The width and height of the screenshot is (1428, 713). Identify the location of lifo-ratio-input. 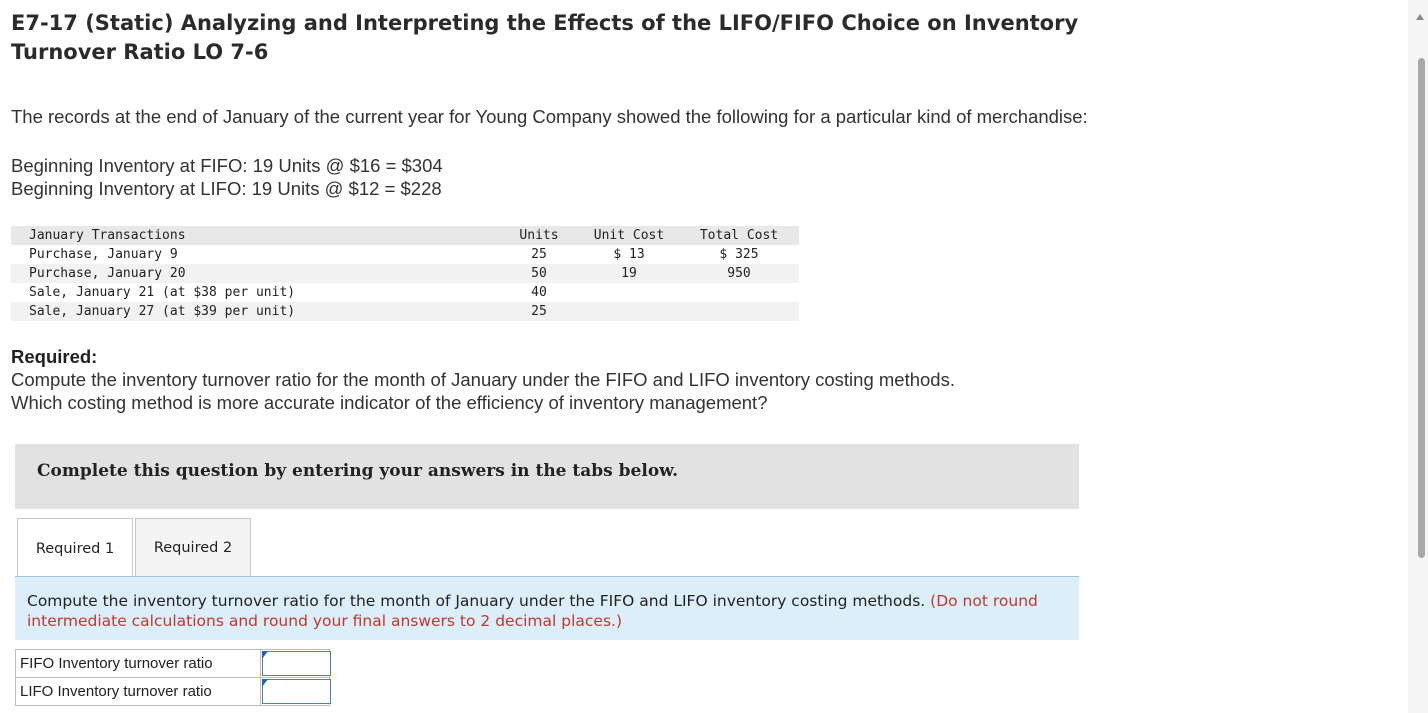
(296, 691).